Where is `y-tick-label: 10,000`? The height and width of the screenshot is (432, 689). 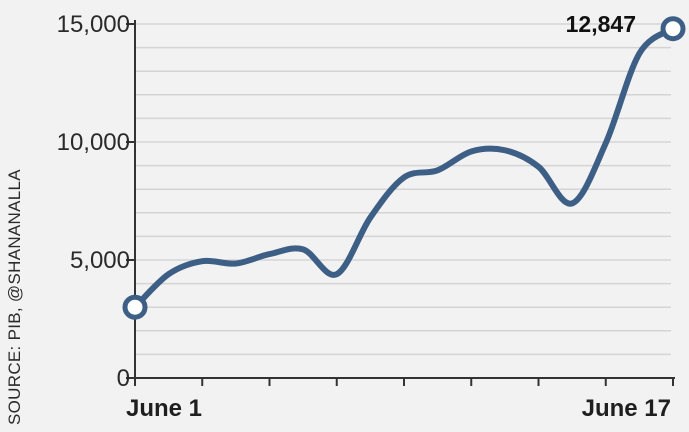
y-tick-label: 10,000 is located at coordinates (93, 142).